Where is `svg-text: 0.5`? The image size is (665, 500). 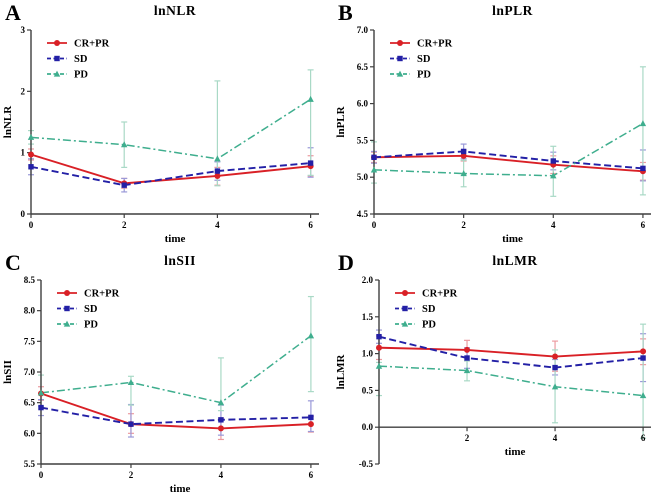 svg-text: 0.5 is located at coordinates (368, 390).